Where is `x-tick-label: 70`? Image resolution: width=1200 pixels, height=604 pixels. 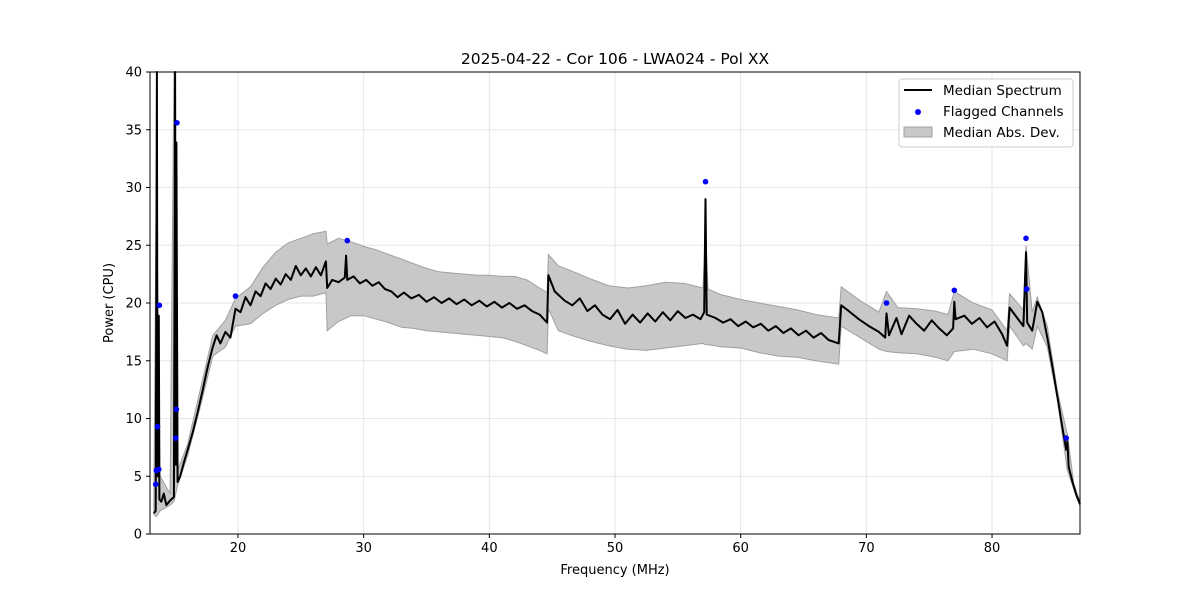 x-tick-label: 70 is located at coordinates (866, 548).